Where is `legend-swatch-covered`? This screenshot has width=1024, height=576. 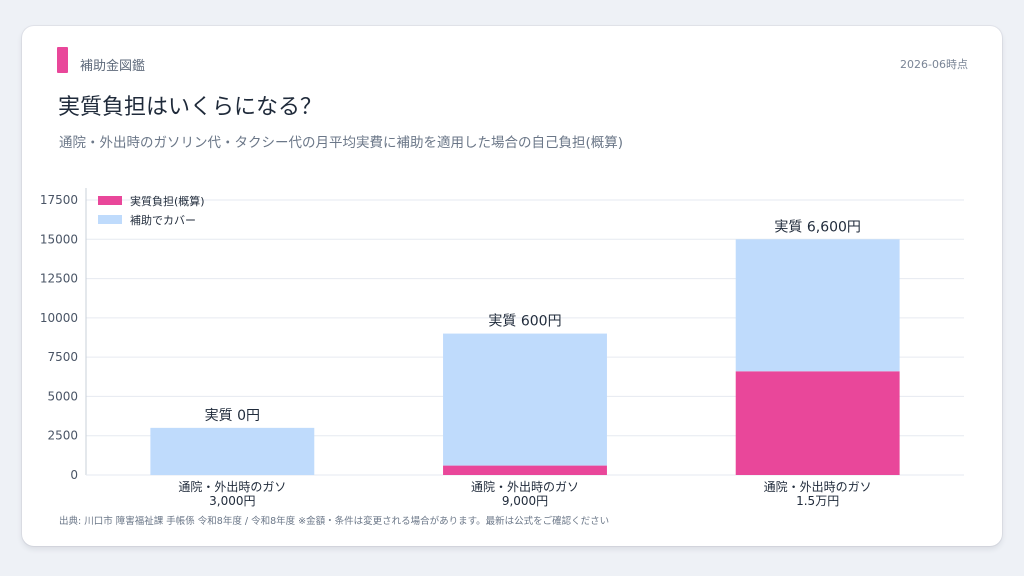
legend-swatch-covered is located at coordinates (110, 219).